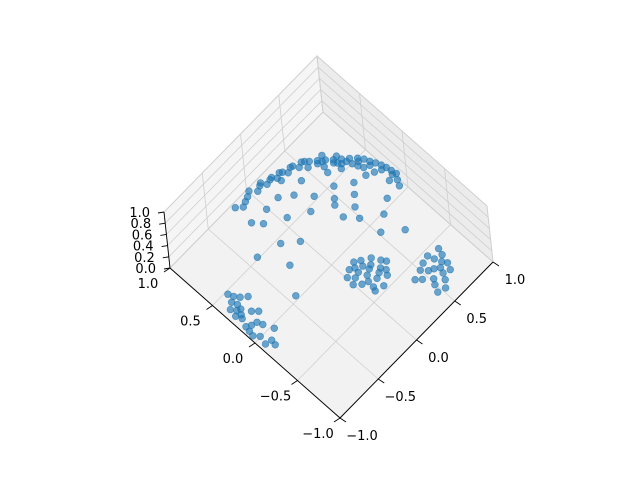  Describe the element at coordinates (144, 258) in the screenshot. I see `z-tick-label: 0.2` at that location.